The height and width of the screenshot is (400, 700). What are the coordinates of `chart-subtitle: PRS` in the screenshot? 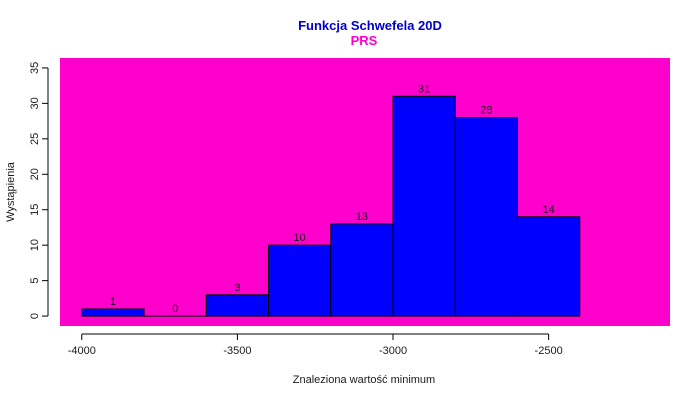 It's located at (364, 40).